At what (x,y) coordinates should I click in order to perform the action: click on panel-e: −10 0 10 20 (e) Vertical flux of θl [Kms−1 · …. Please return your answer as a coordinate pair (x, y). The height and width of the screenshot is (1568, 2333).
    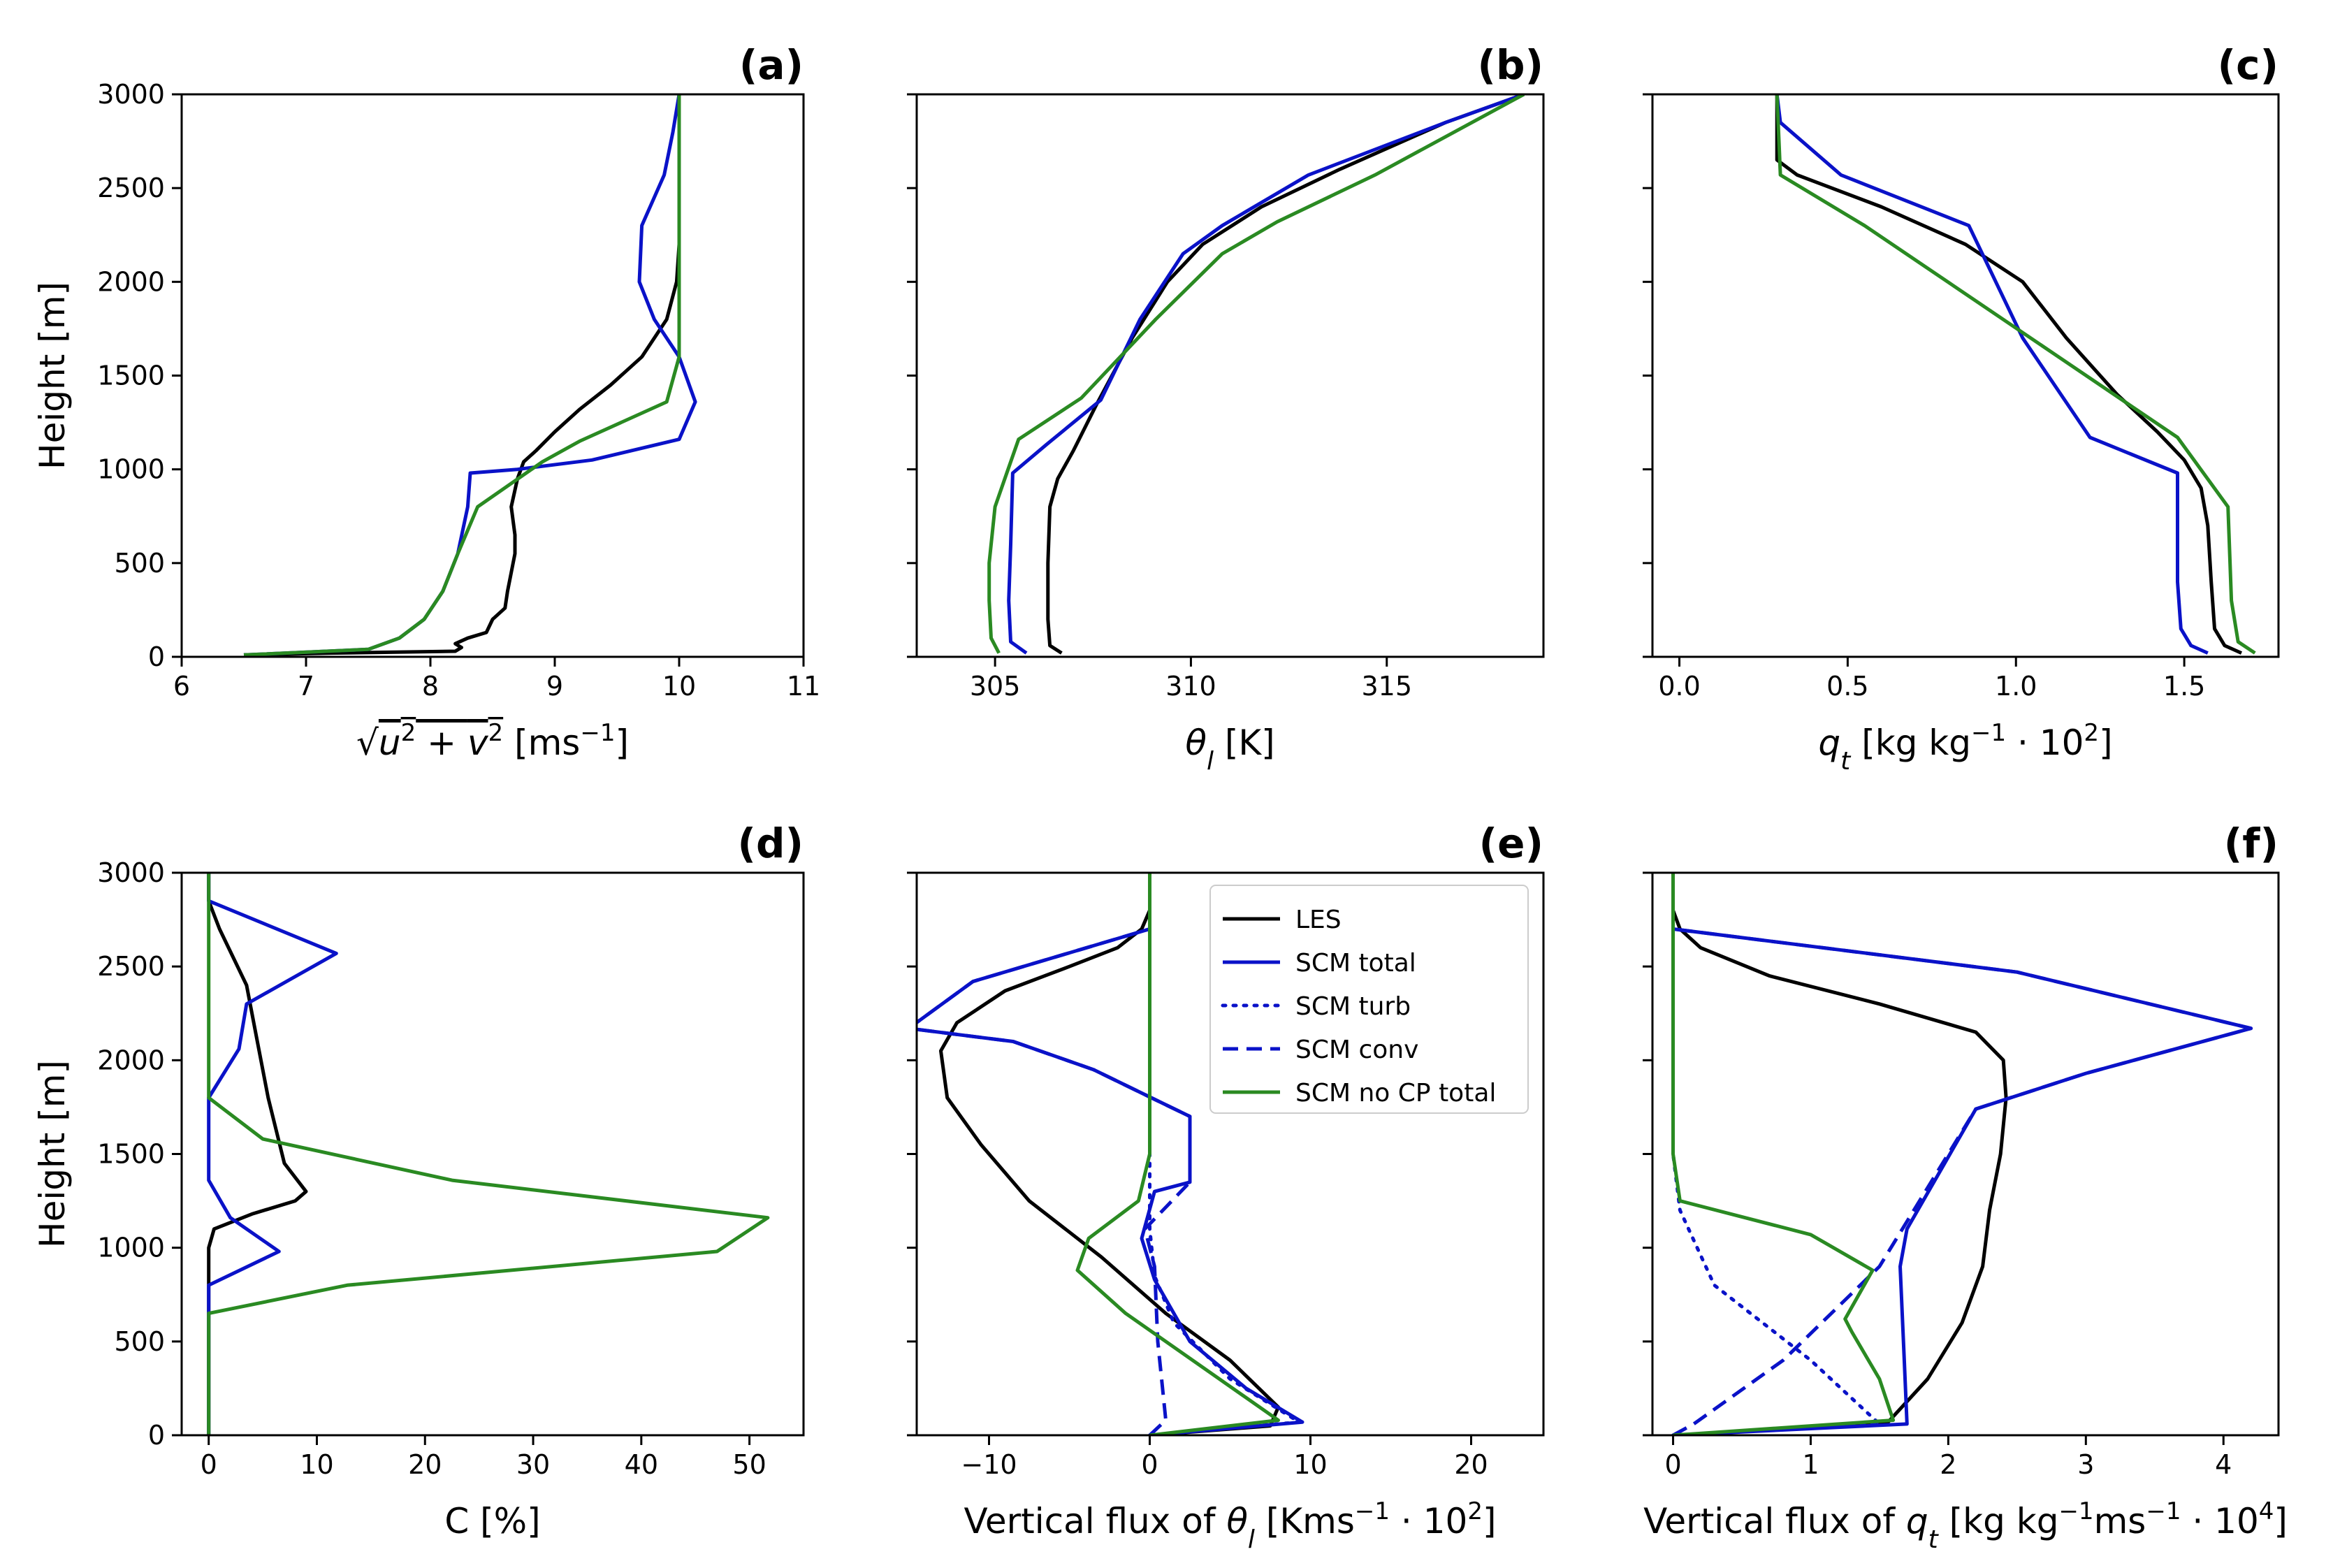
    Looking at the image, I should click on (1226, 1187).